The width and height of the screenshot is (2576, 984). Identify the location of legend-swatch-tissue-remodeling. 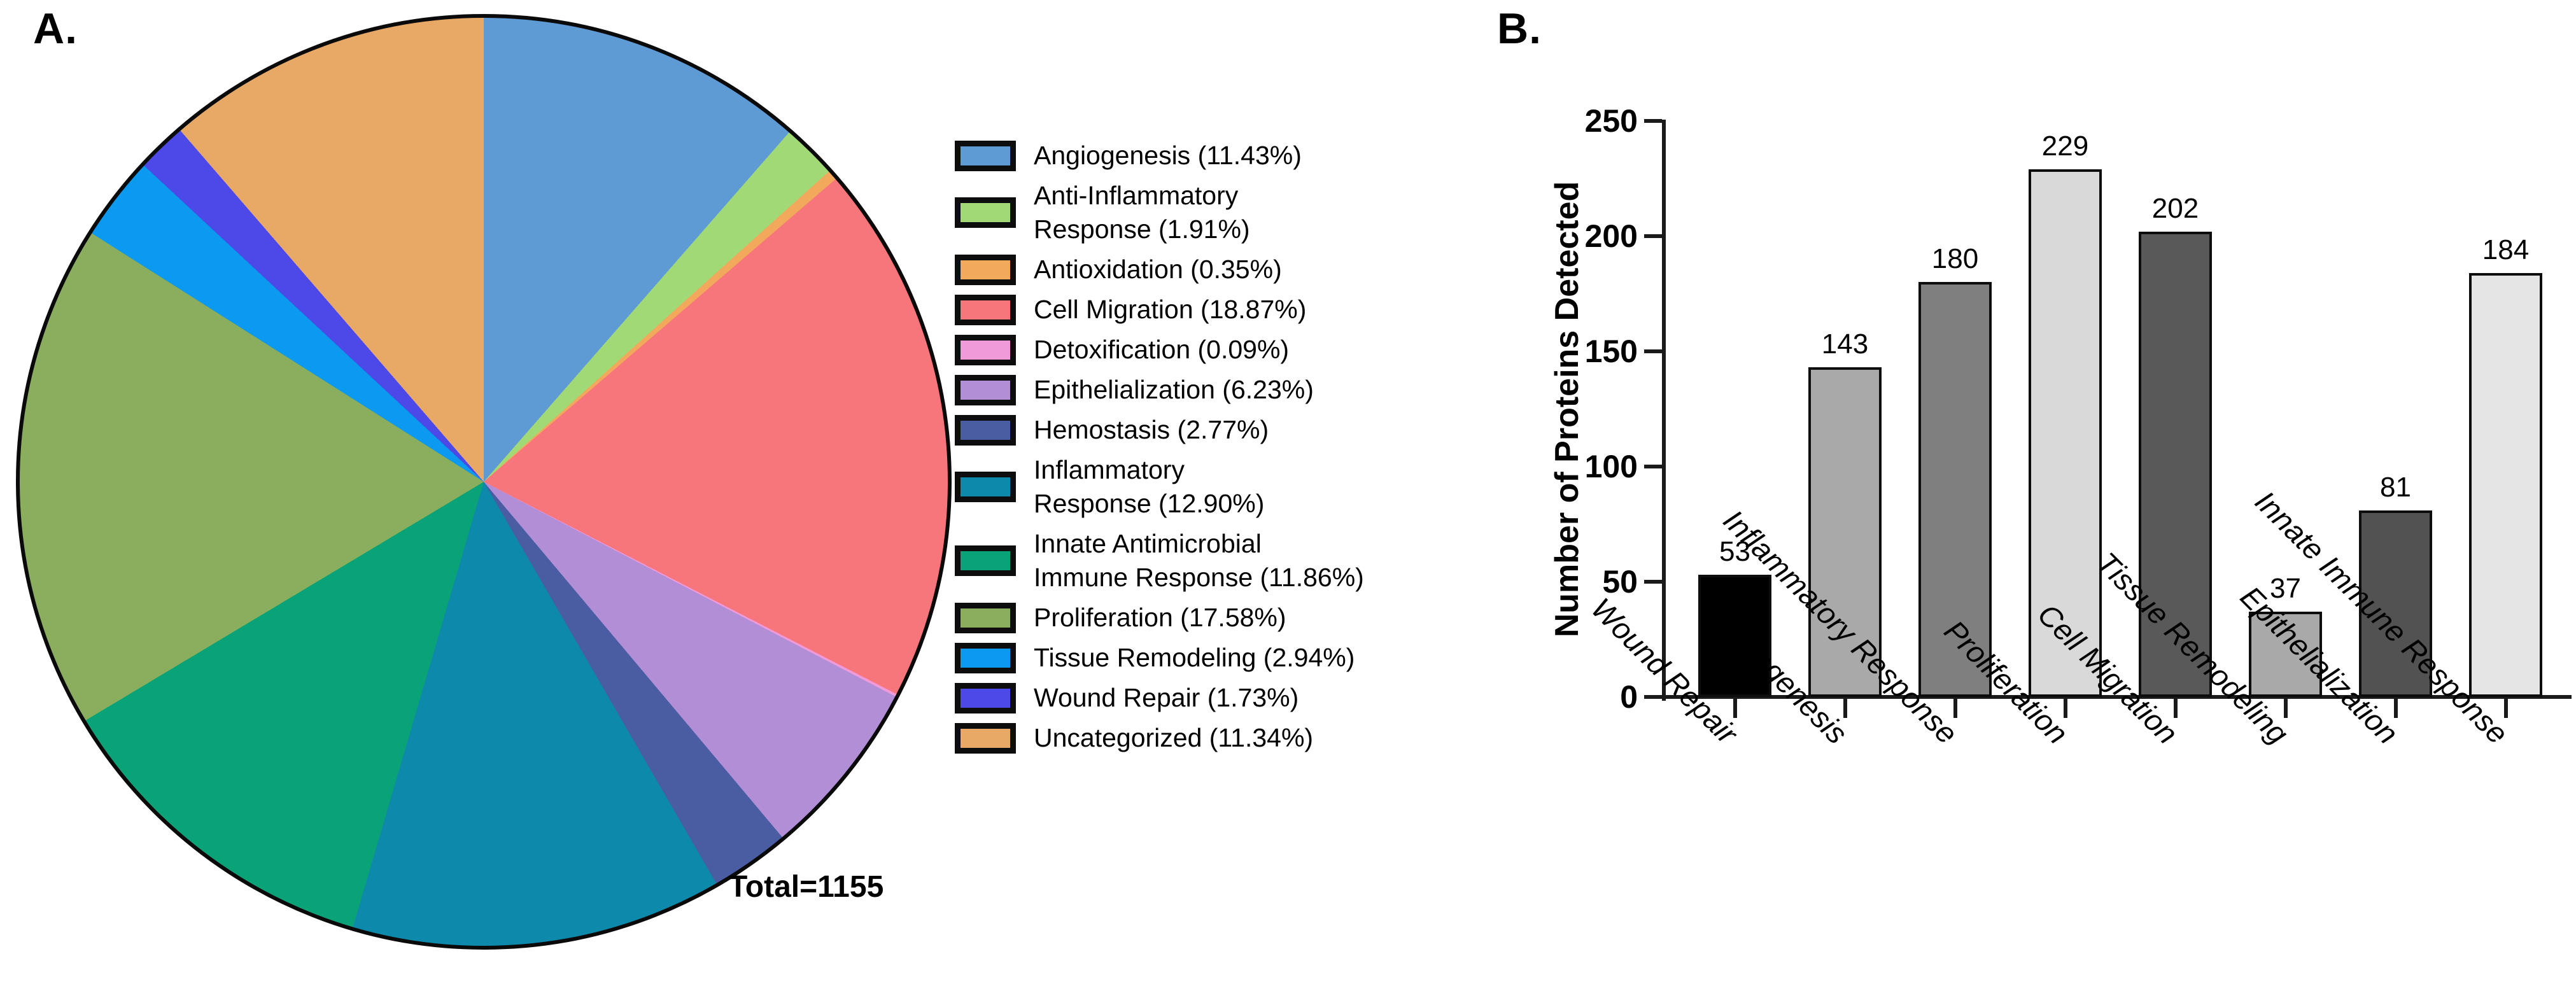
(986, 657).